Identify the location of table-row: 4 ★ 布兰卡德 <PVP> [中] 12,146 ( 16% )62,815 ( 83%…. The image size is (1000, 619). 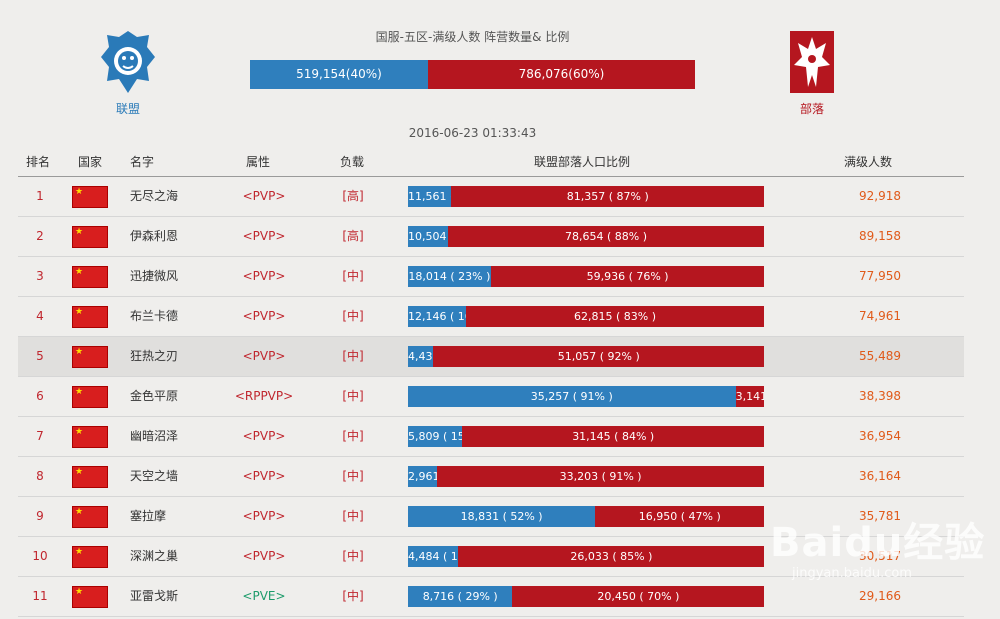
(491, 317).